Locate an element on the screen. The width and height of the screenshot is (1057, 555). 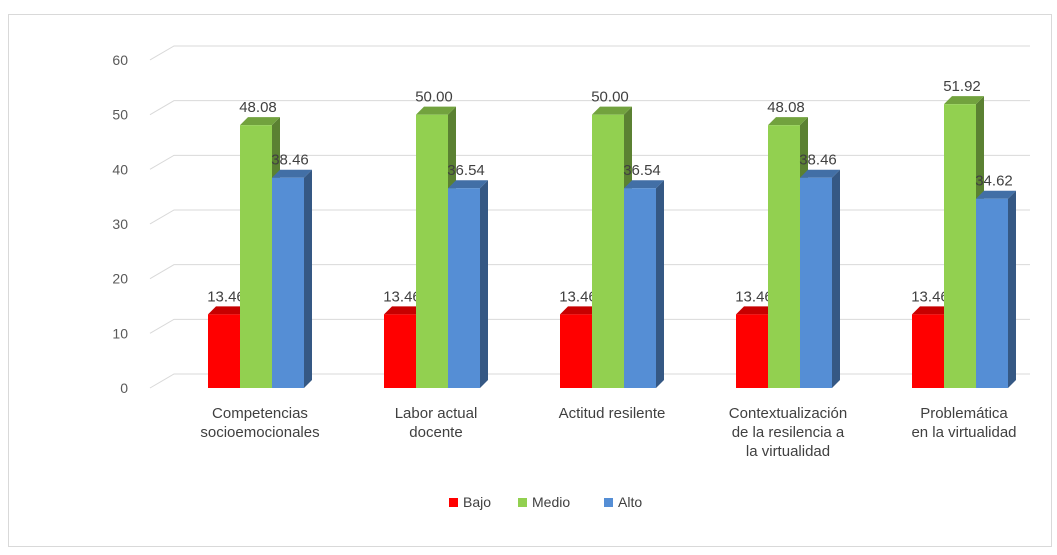
data-label: 51.92 is located at coordinates (962, 86).